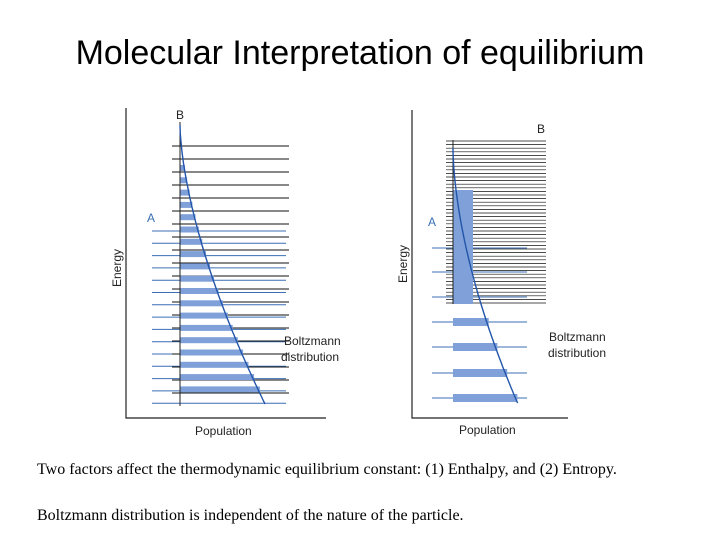 The width and height of the screenshot is (720, 540). Describe the element at coordinates (180, 115) in the screenshot. I see `left-species-b-label: B` at that location.